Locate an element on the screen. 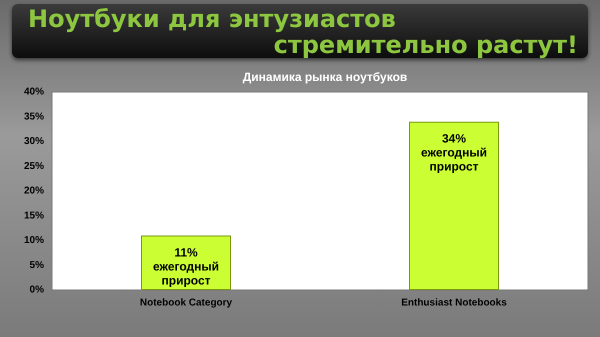 The width and height of the screenshot is (600, 337). y-tick-label: 10% is located at coordinates (34, 240).